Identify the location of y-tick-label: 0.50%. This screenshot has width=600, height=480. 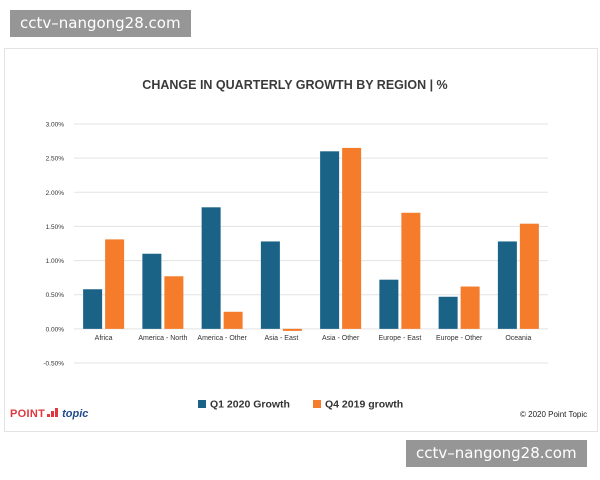
(55, 295).